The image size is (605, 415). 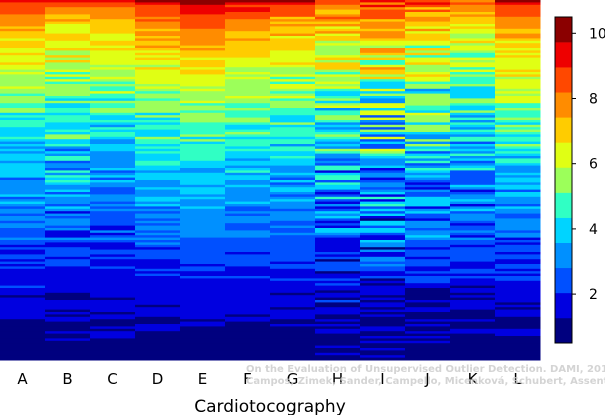 I want to click on colorbar-tick-label: 6, so click(x=593, y=165).